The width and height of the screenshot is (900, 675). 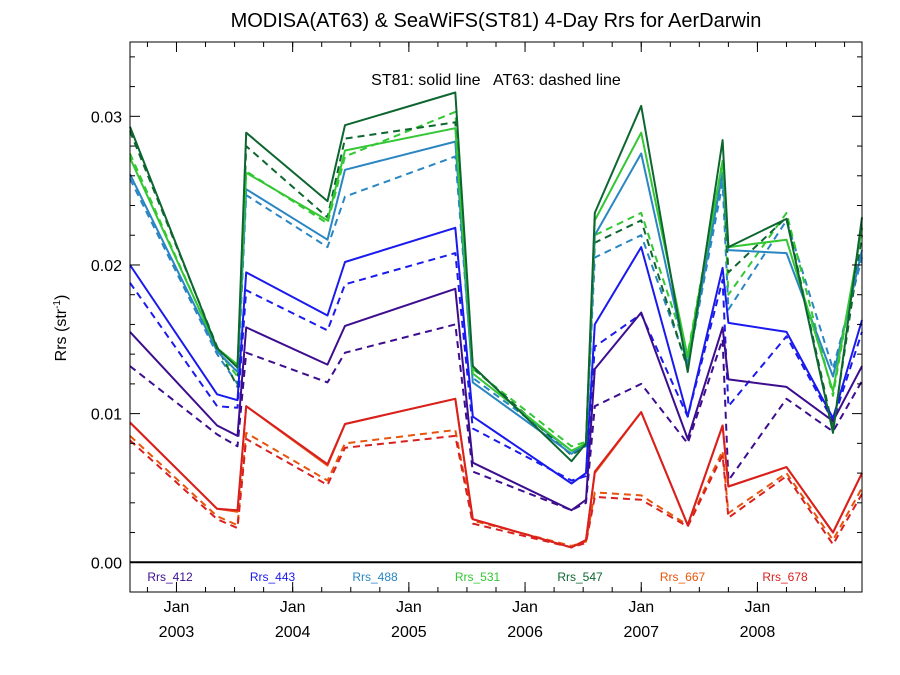 What do you see at coordinates (177, 632) in the screenshot?
I see `x-tick-label-year: 2003` at bounding box center [177, 632].